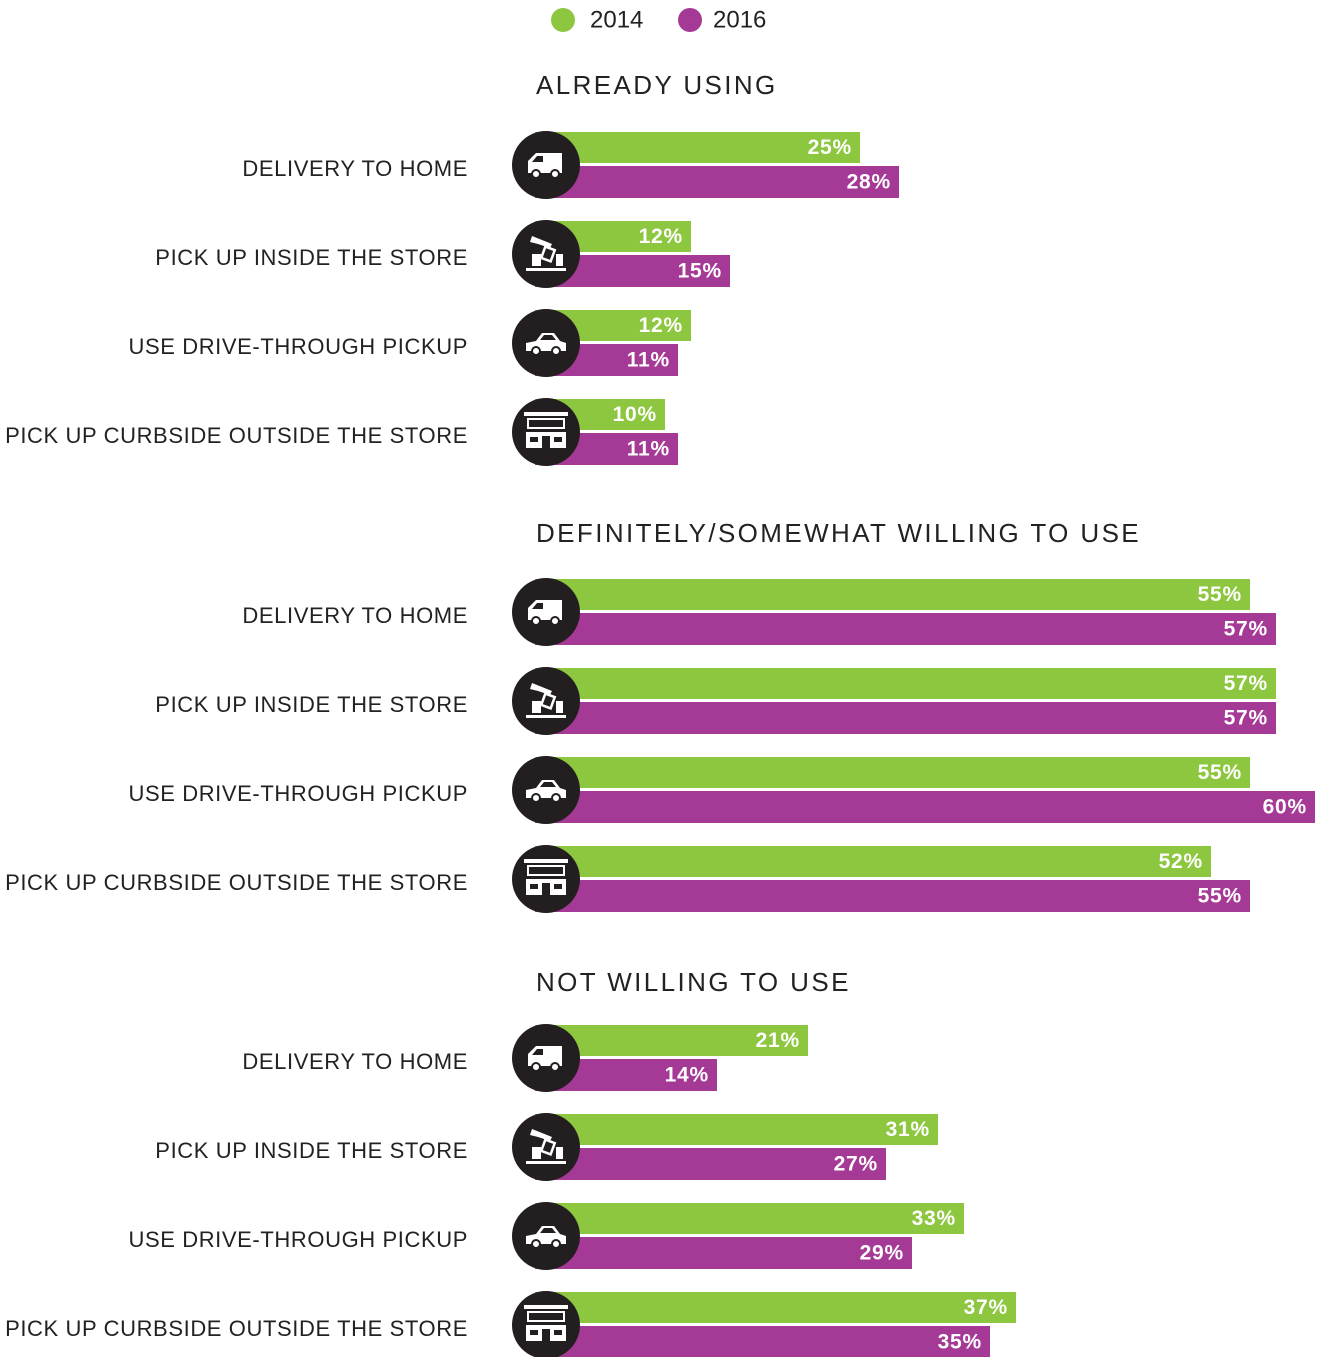 This screenshot has height=1357, width=1317. Describe the element at coordinates (856, 1164) in the screenshot. I see `value-label: 27%` at that location.